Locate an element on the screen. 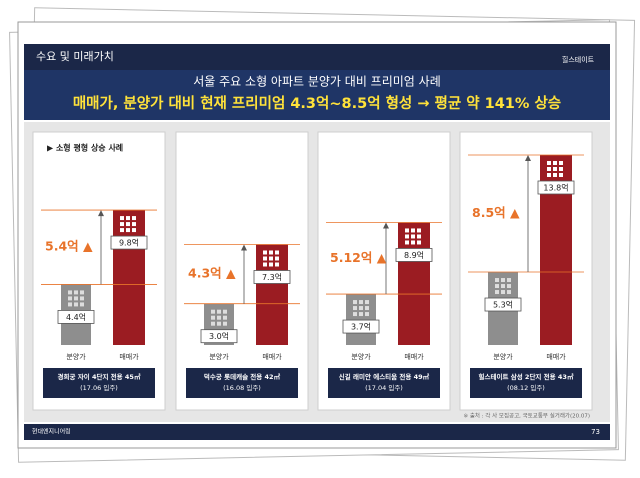 The width and height of the screenshot is (640, 478). bar is located at coordinates (129, 277).